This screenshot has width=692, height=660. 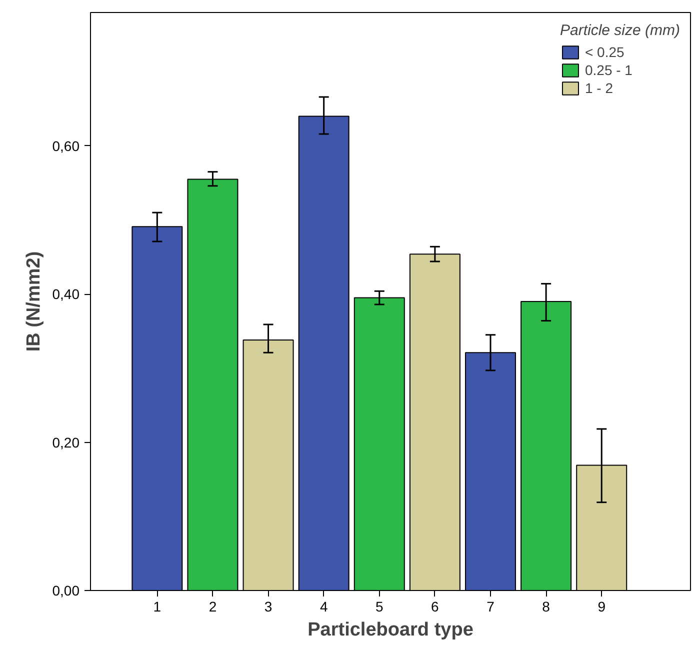 I want to click on x-tick-label: 4, so click(x=324, y=606).